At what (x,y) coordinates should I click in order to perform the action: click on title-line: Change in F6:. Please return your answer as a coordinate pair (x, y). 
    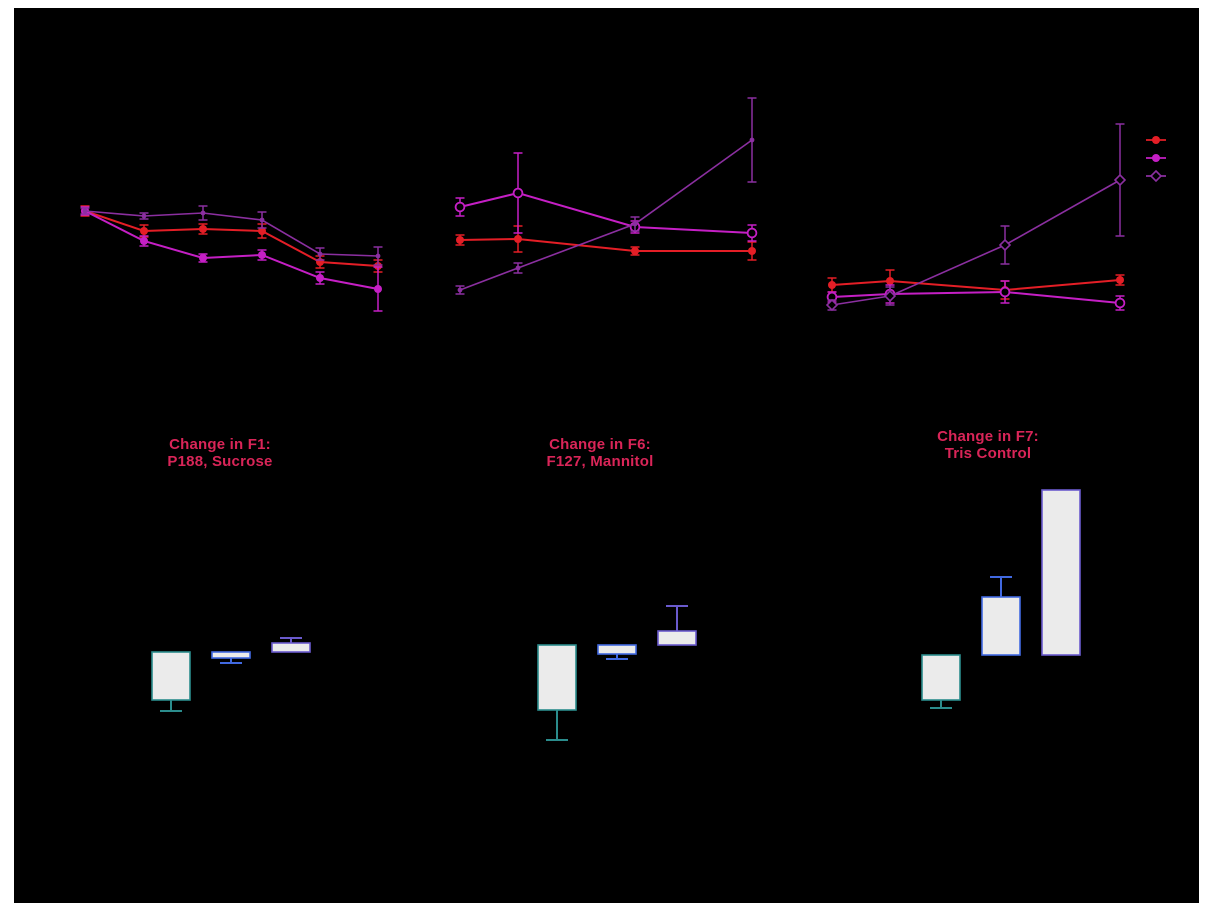
    Looking at the image, I should click on (600, 444).